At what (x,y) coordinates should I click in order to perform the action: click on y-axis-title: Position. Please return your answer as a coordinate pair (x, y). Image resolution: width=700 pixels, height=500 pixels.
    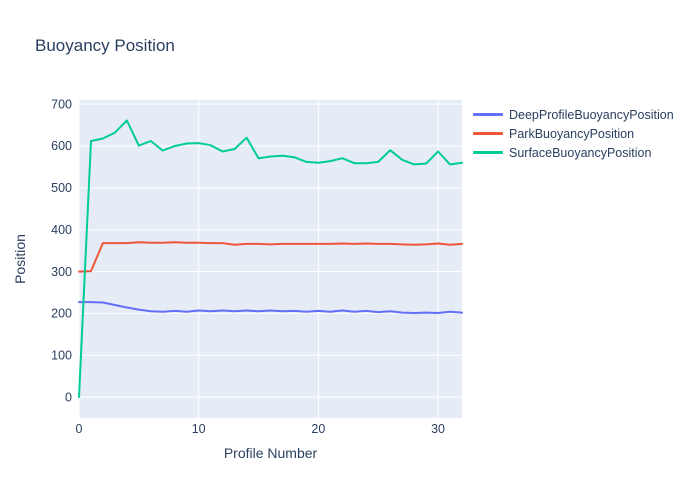
    Looking at the image, I should click on (20, 259).